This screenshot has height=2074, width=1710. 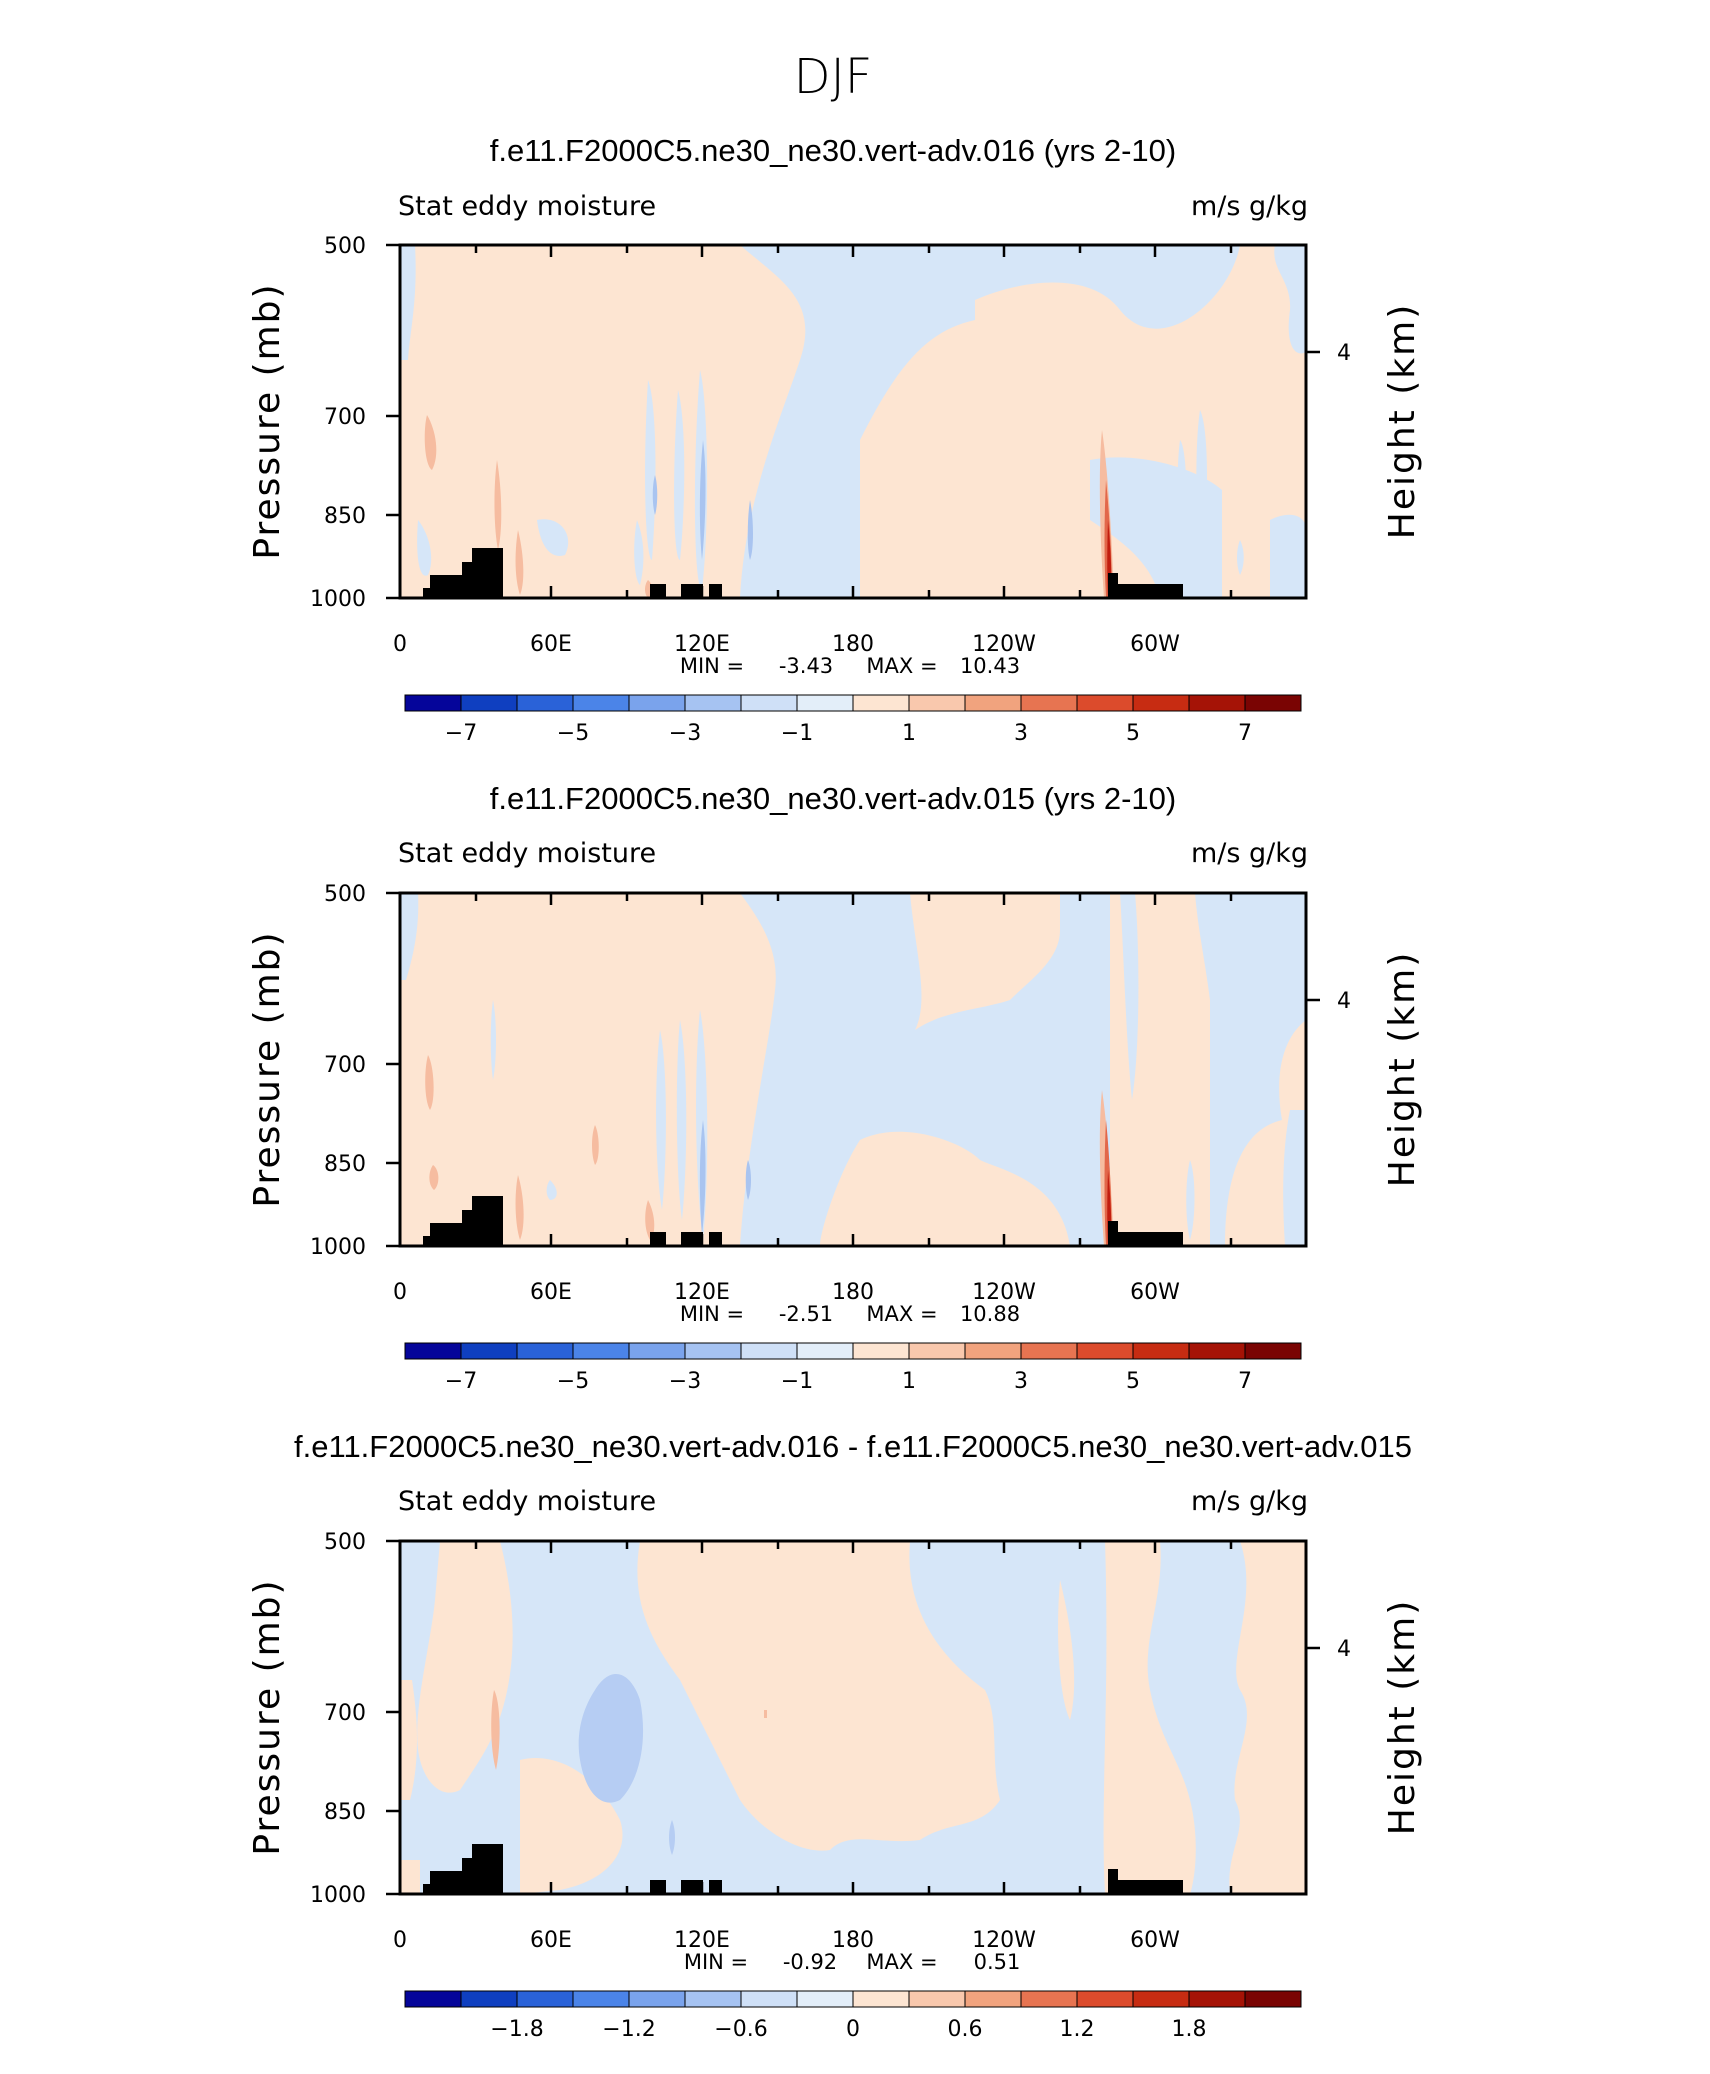 What do you see at coordinates (1133, 1381) in the screenshot?
I see `colorbar-tick-label: 5` at bounding box center [1133, 1381].